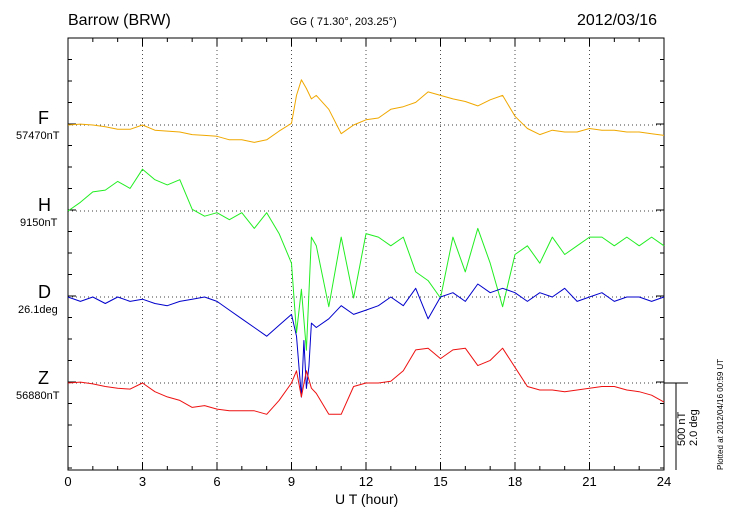 Image resolution: width=730 pixels, height=520 pixels. Describe the element at coordinates (217, 481) in the screenshot. I see `x-tick-label: 6` at that location.